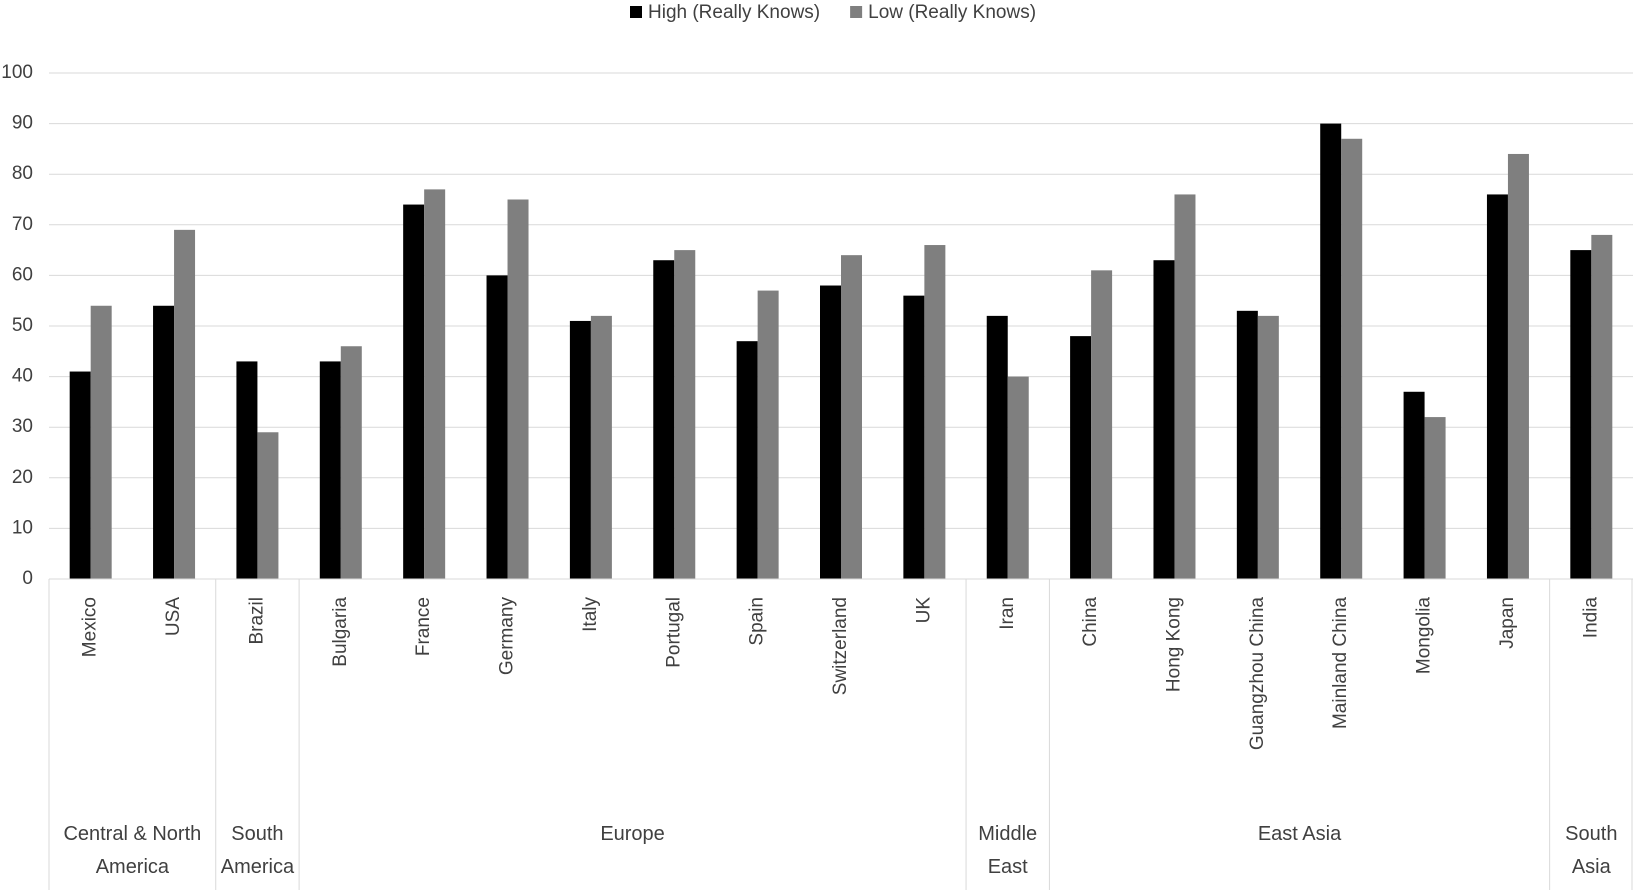 The image size is (1633, 890). I want to click on x-tick-label: Italy, so click(590, 614).